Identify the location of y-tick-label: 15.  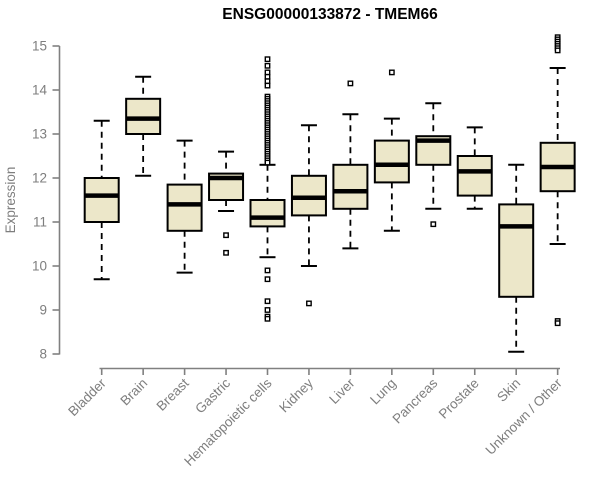
(39, 46).